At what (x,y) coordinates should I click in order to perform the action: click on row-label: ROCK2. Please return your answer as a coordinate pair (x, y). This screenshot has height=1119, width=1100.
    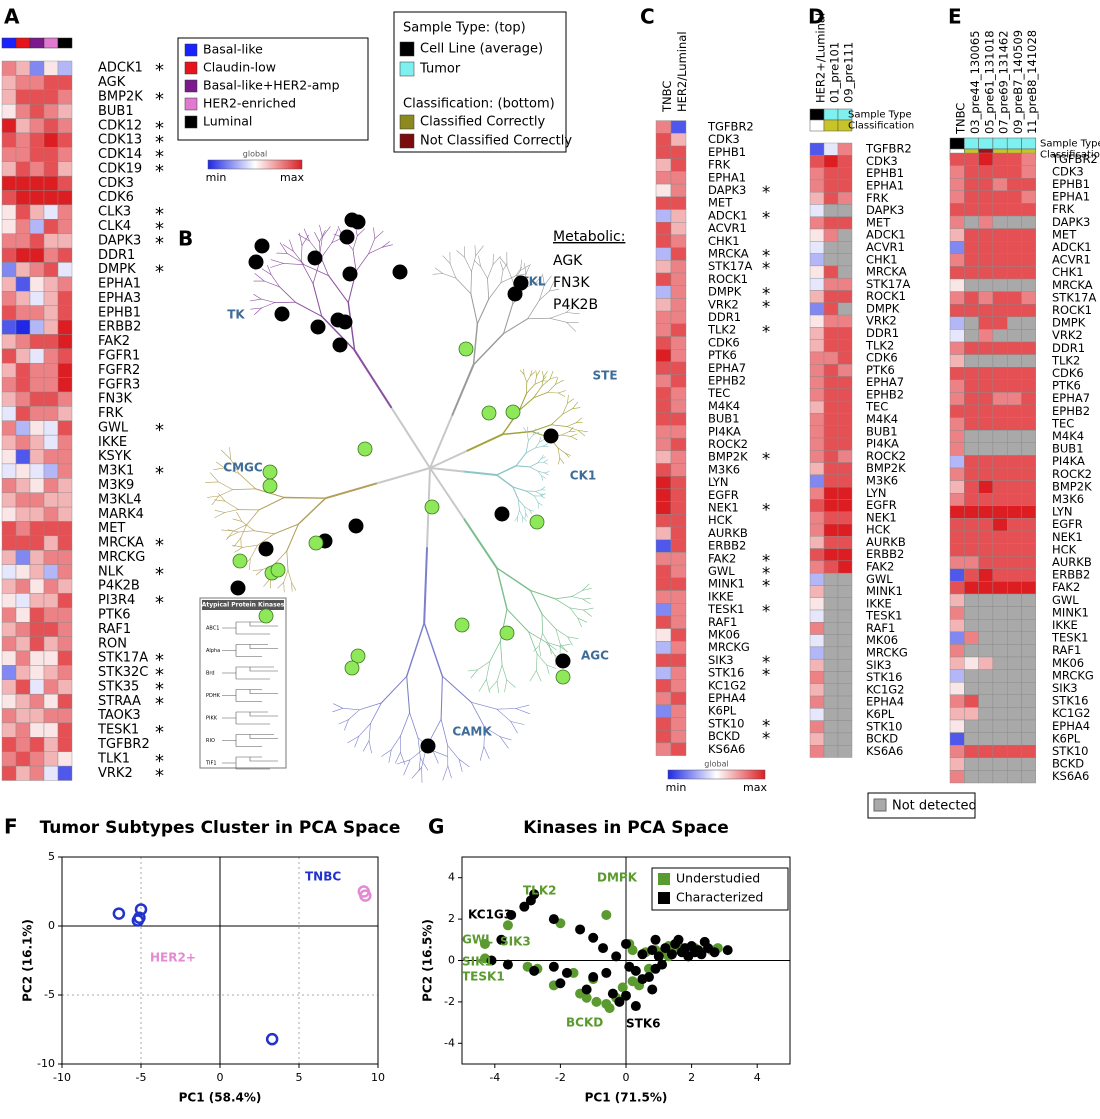
    Looking at the image, I should click on (886, 456).